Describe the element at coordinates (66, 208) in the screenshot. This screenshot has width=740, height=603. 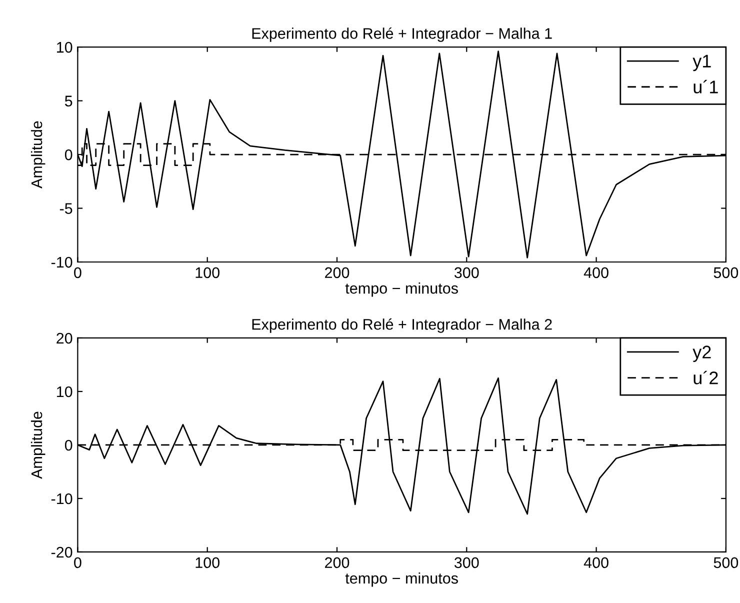
I see `y-tick-label: -5` at that location.